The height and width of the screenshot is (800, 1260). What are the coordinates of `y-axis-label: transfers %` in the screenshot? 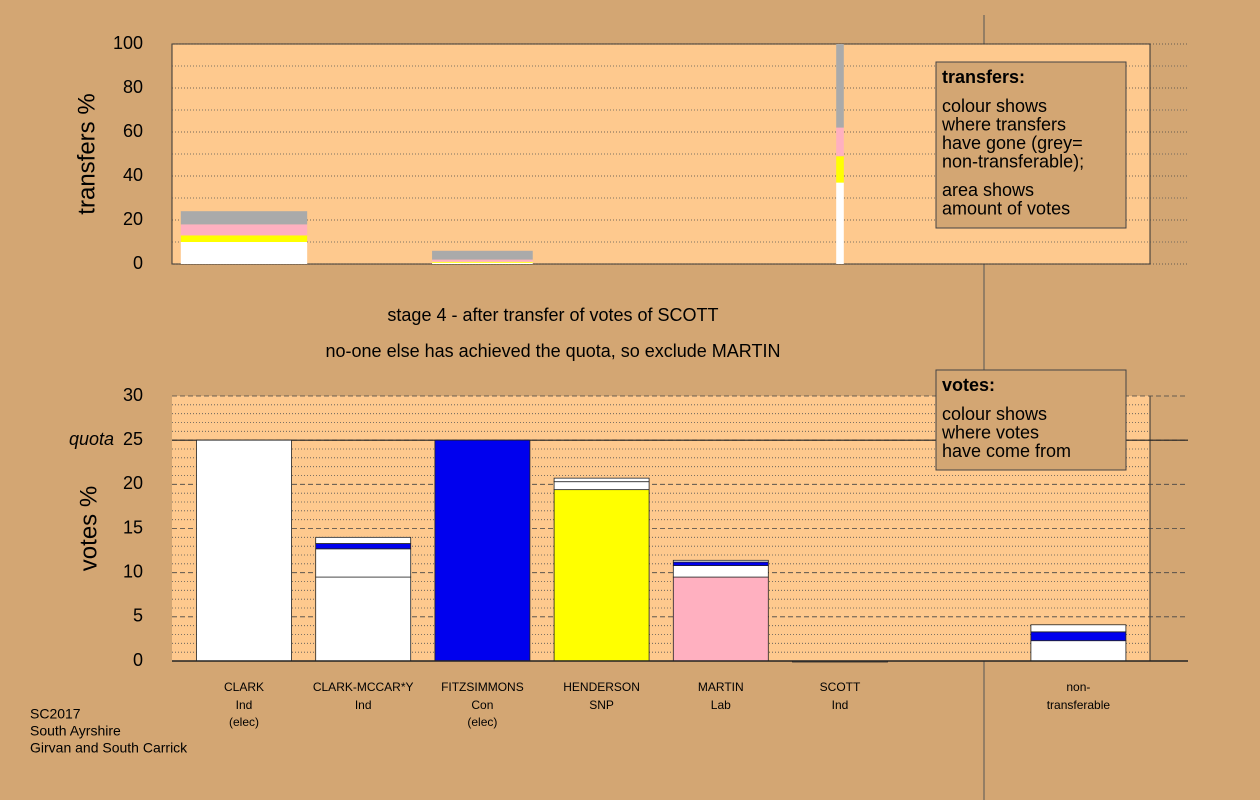 It's located at (86, 153).